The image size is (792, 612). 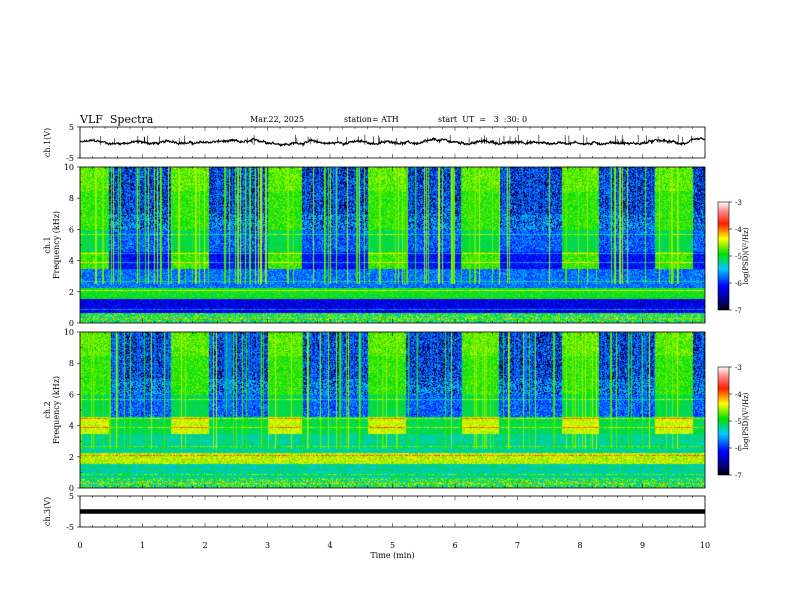 What do you see at coordinates (117, 119) in the screenshot?
I see `figure-title: VLF Spectra` at bounding box center [117, 119].